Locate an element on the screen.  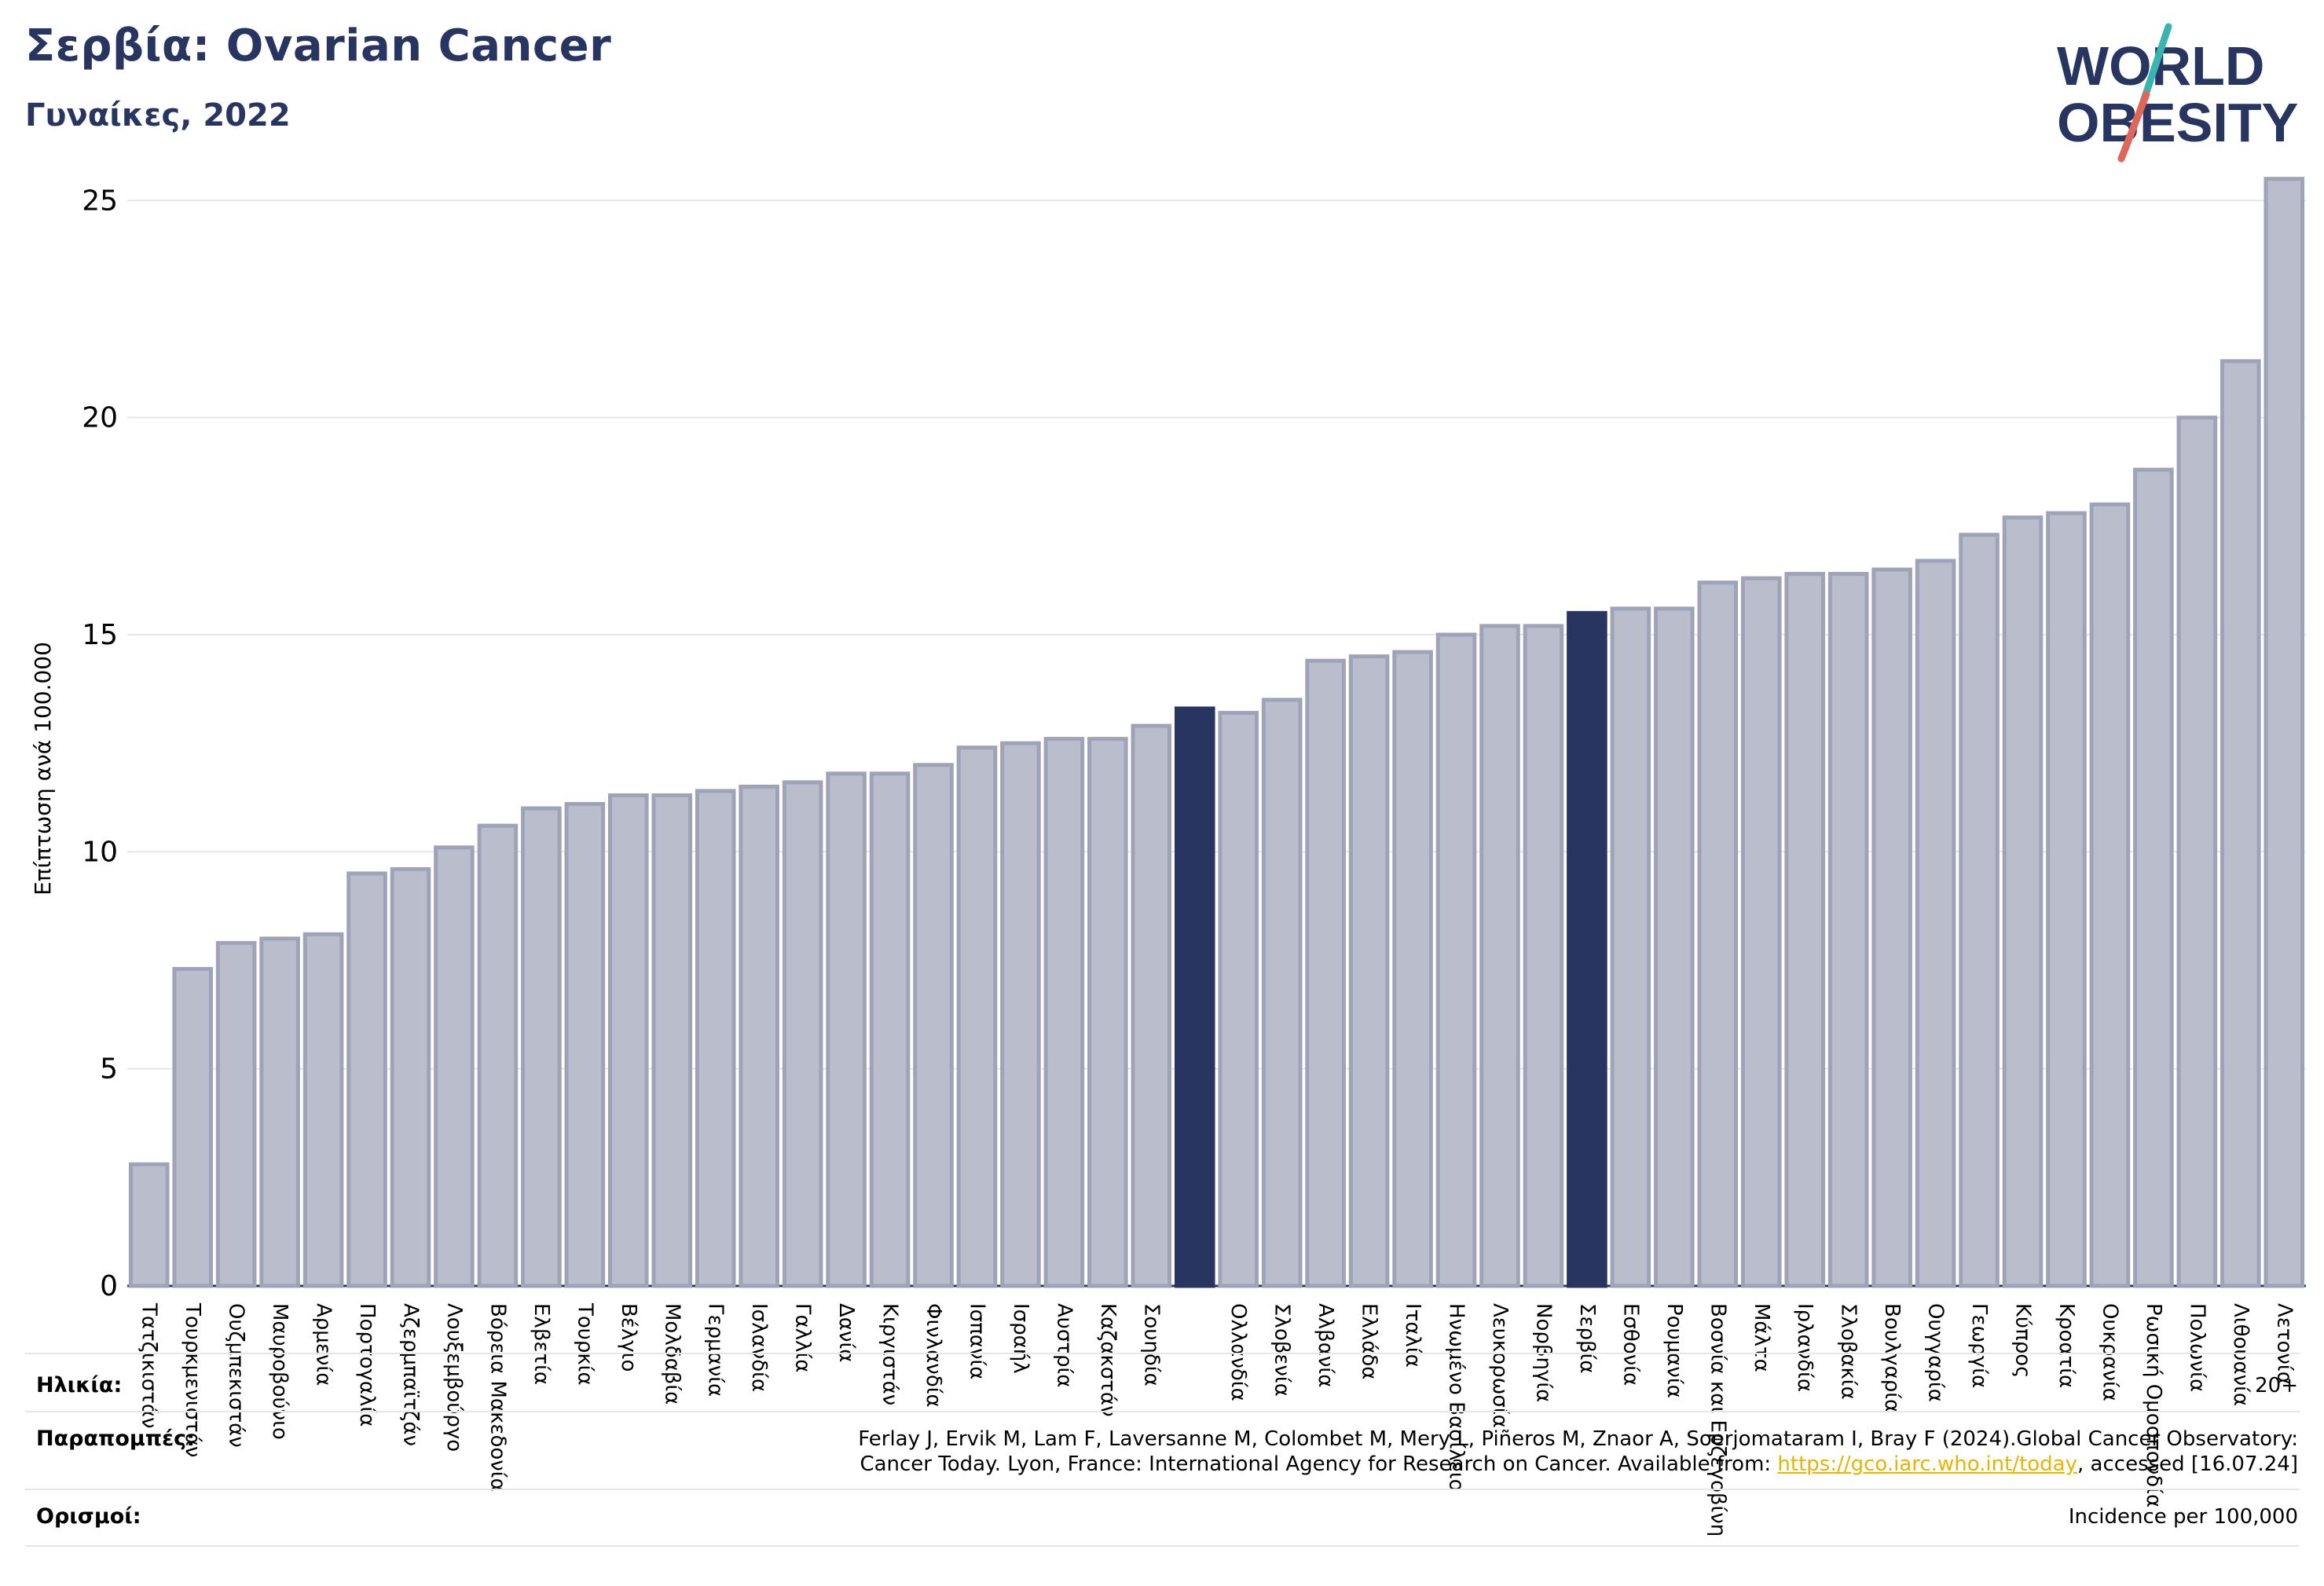
x-tick-label: Αυστρία is located at coordinates (1064, 1345).